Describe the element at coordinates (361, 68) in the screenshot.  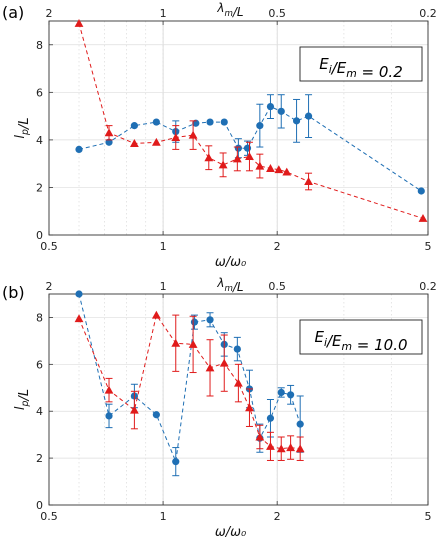
I see `annotation-text: Ei/Em = 0.2` at that location.